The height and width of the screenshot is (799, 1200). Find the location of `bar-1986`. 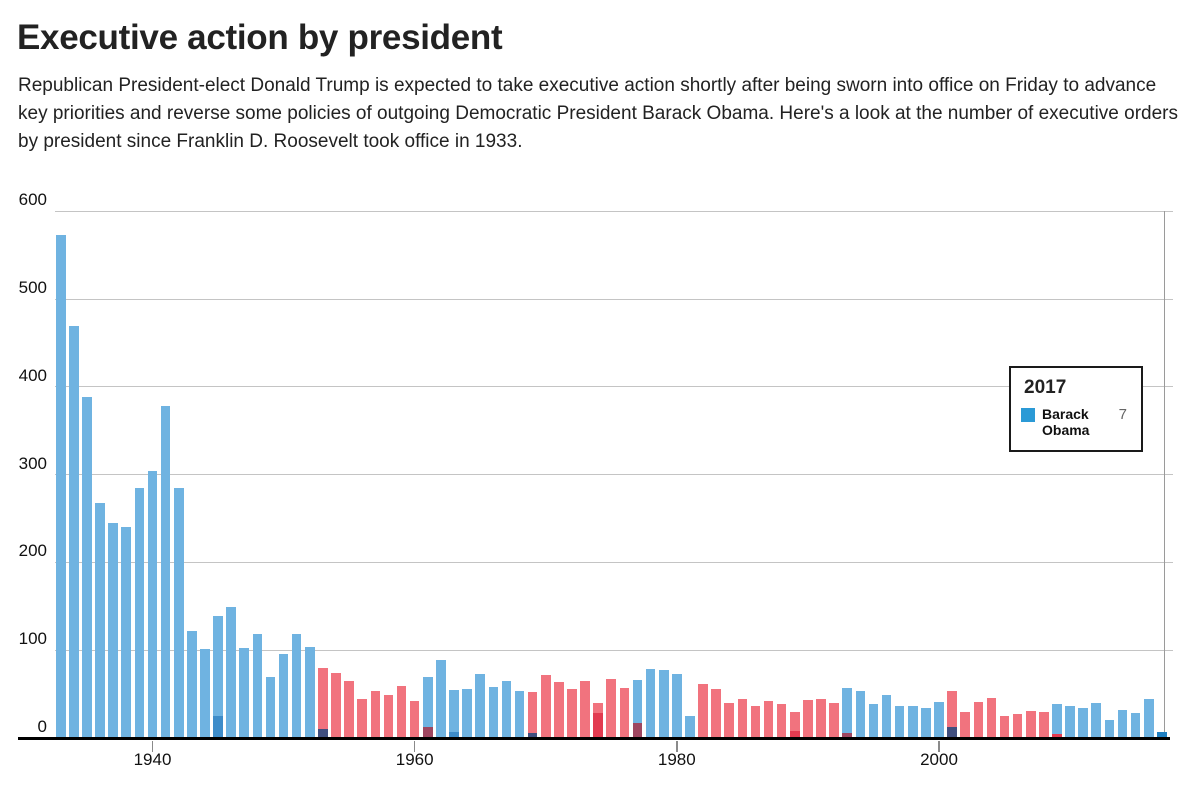

bar-1986 is located at coordinates (755, 722).